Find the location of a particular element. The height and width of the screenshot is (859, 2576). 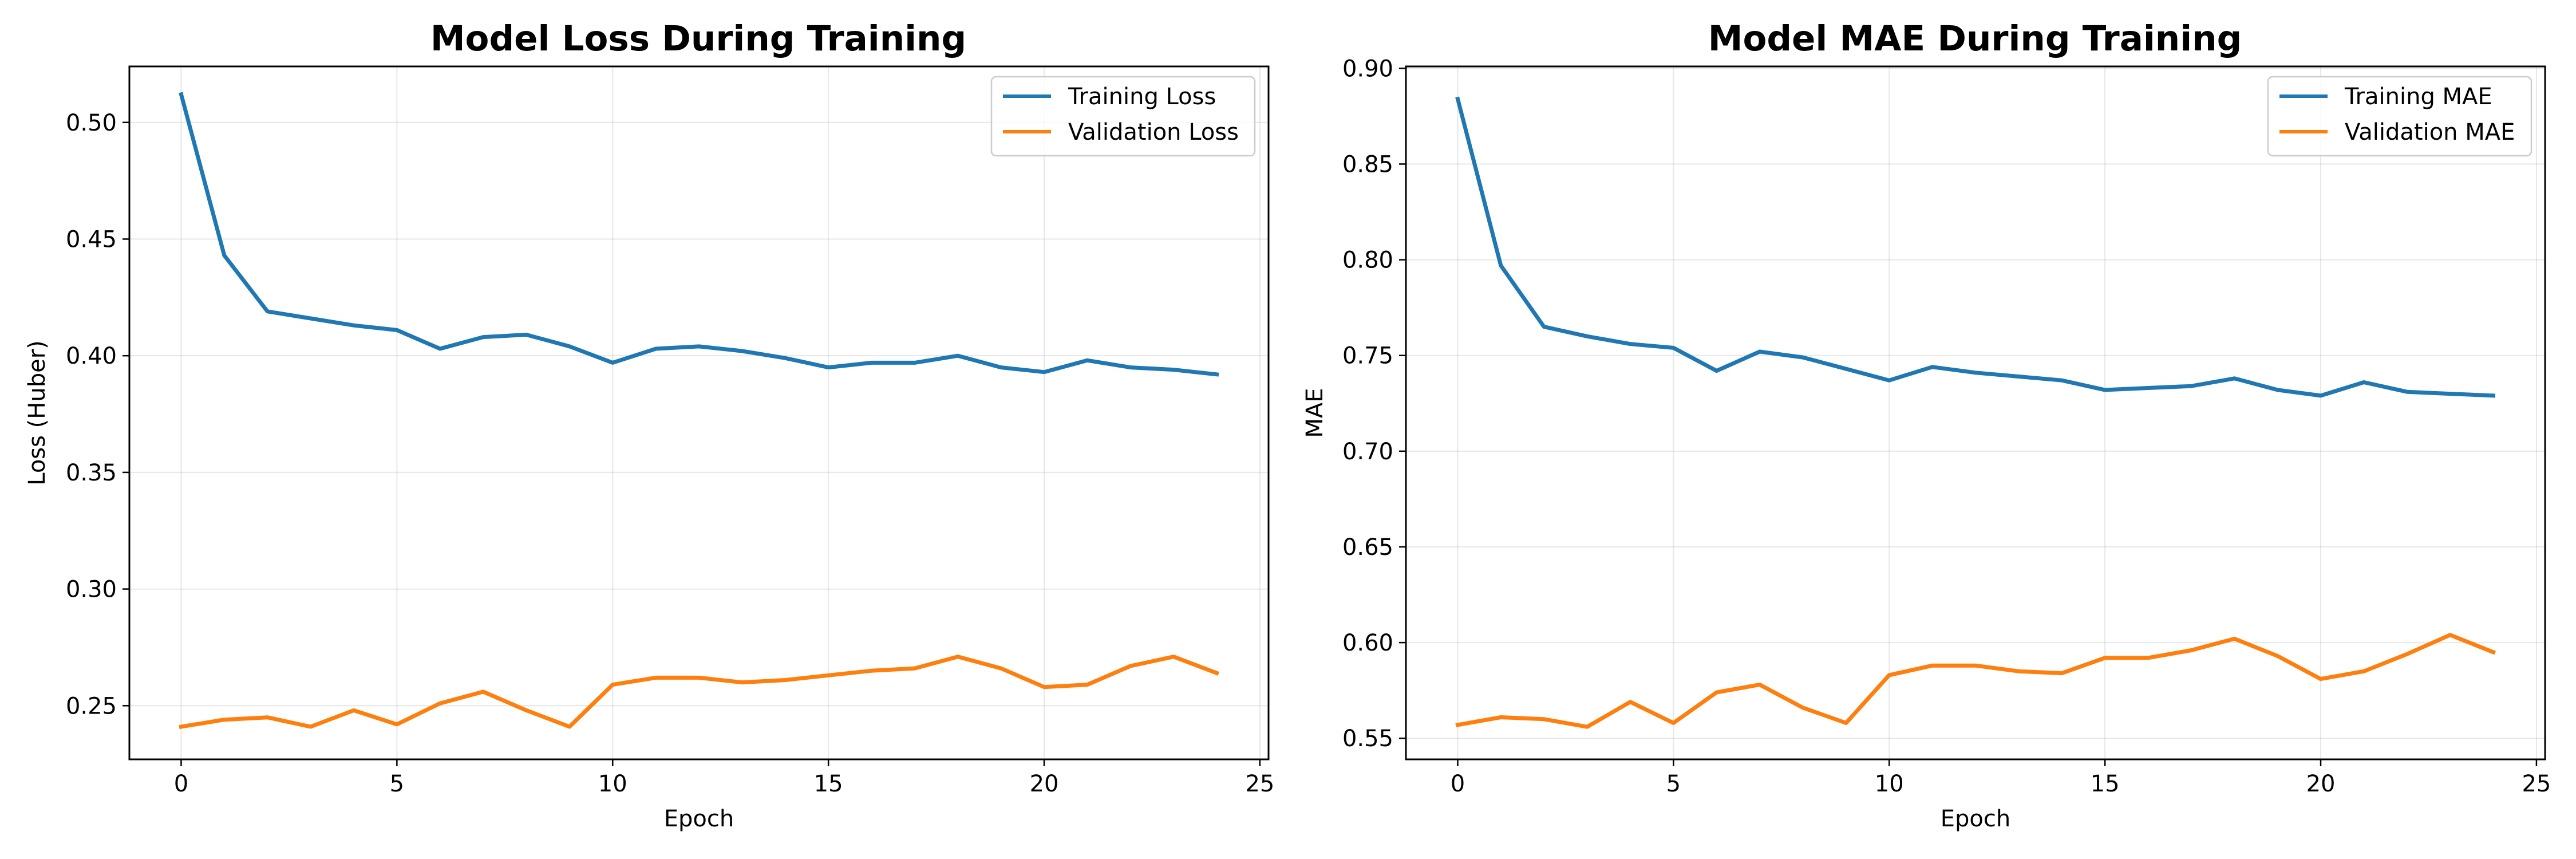

mae-chart-title: Model MAE During Training is located at coordinates (1975, 38).